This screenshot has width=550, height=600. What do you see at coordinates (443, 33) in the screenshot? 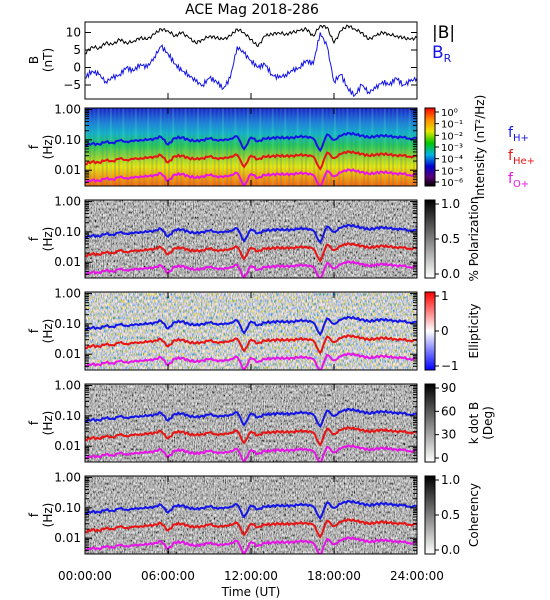
I see `legend-b-total: |B|` at bounding box center [443, 33].